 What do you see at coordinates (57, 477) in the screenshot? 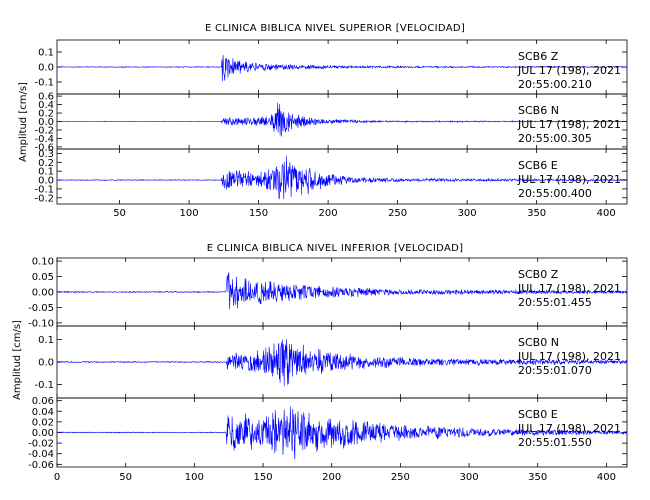
I see `x-tick-label: 0` at bounding box center [57, 477].